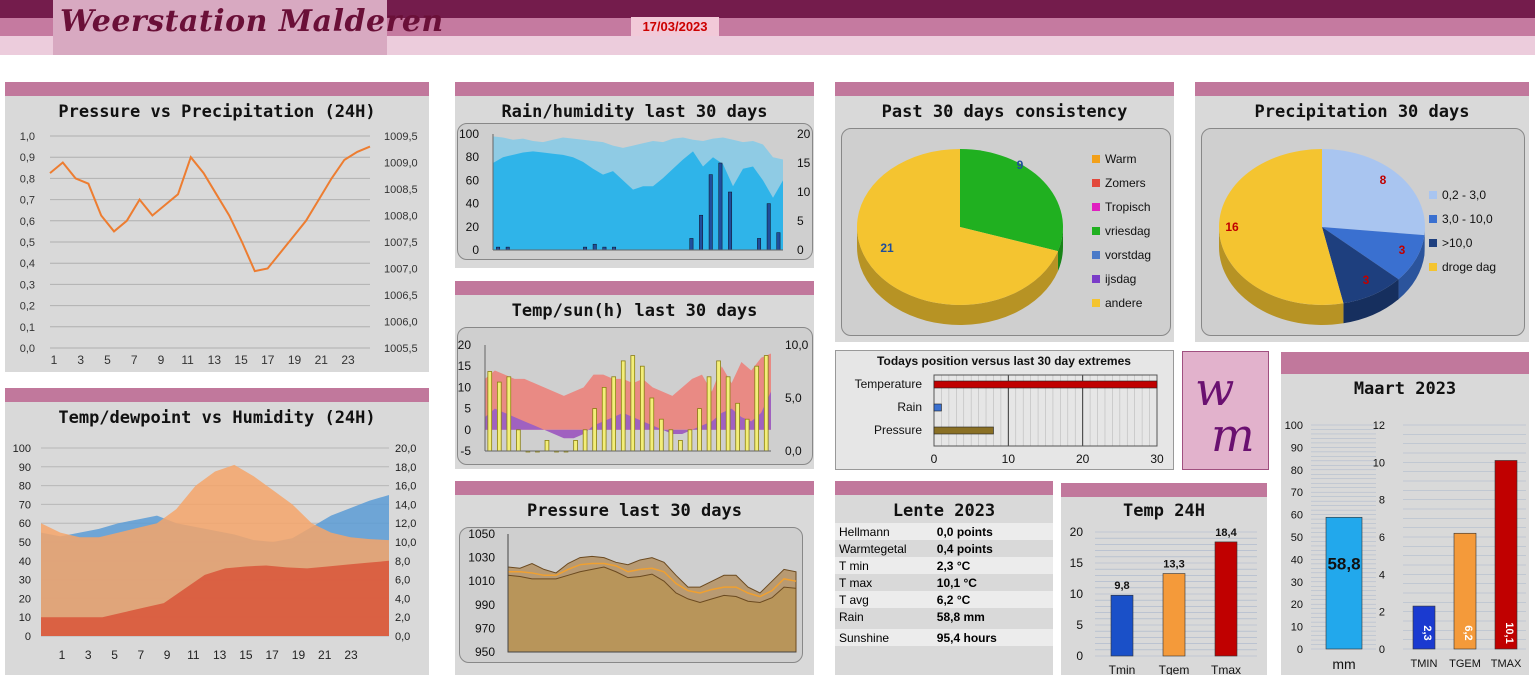 This screenshot has width=1535, height=685. Describe the element at coordinates (1125, 183) in the screenshot. I see `legend-label: Zomers` at that location.